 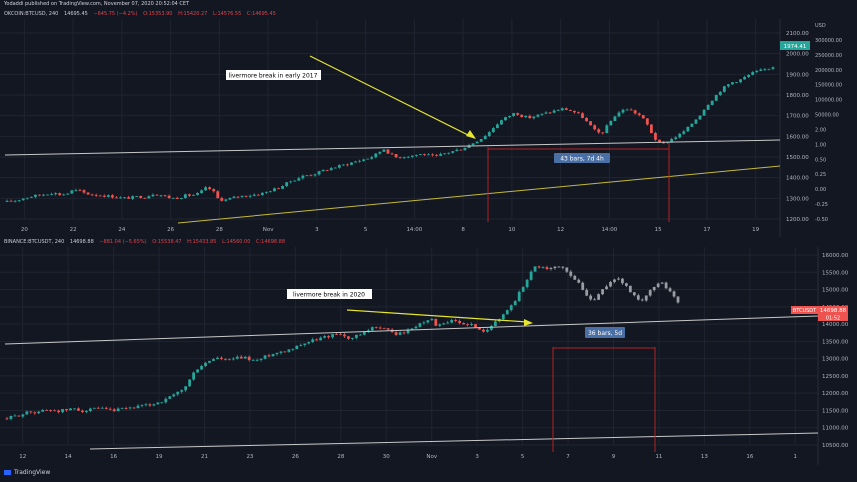 I want to click on y-right-tick-label: 250000.00, so click(x=828, y=56).